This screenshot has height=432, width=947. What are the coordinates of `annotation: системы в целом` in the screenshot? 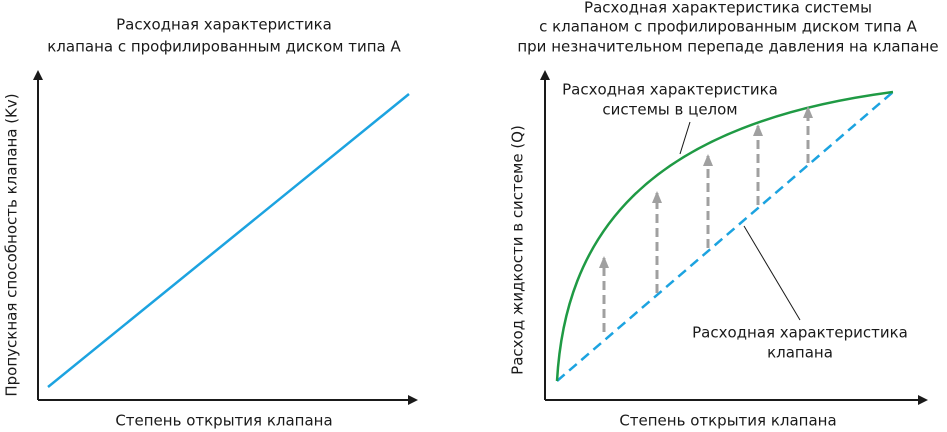 It's located at (669, 110).